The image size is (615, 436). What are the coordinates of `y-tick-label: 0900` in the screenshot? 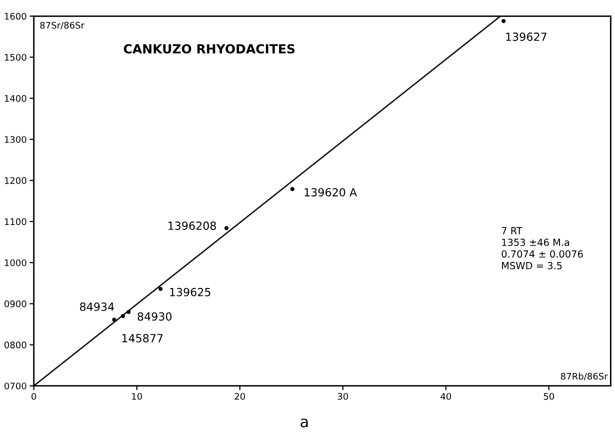 It's located at (15, 304).